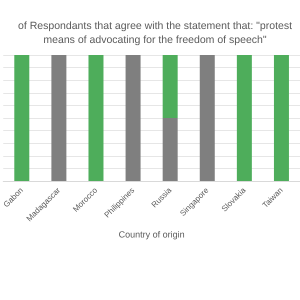 This screenshot has height=300, width=300. What do you see at coordinates (151, 235) in the screenshot?
I see `x-axis-title: Country of origin` at bounding box center [151, 235].